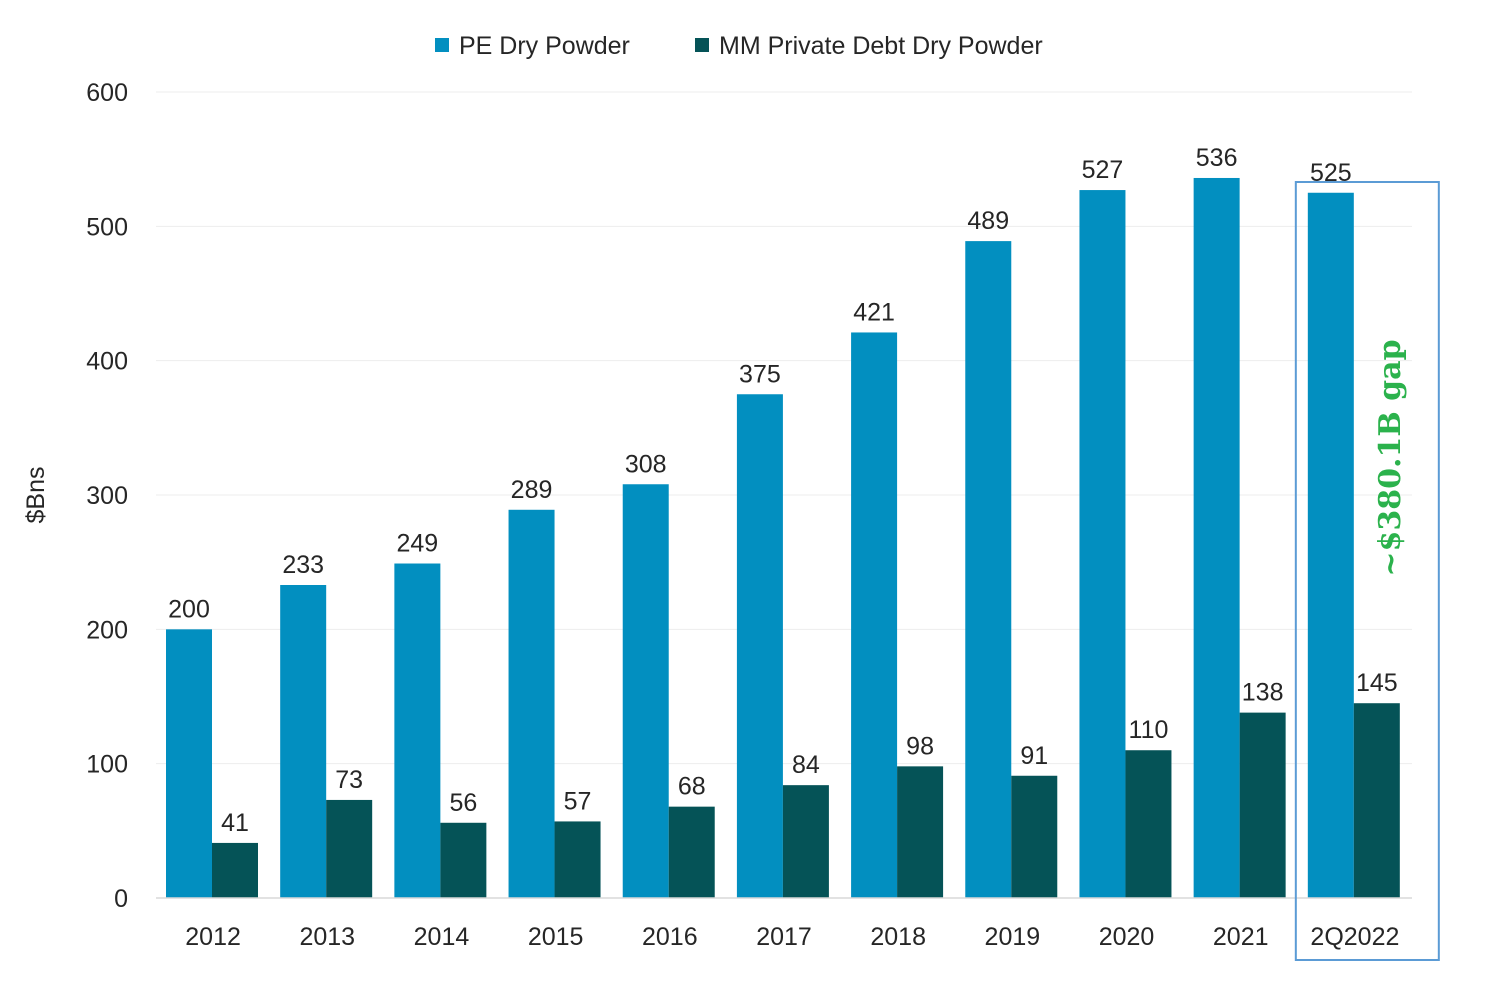 This screenshot has width=1508, height=1007. Describe the element at coordinates (463, 803) in the screenshot. I see `data-label: 56` at that location.